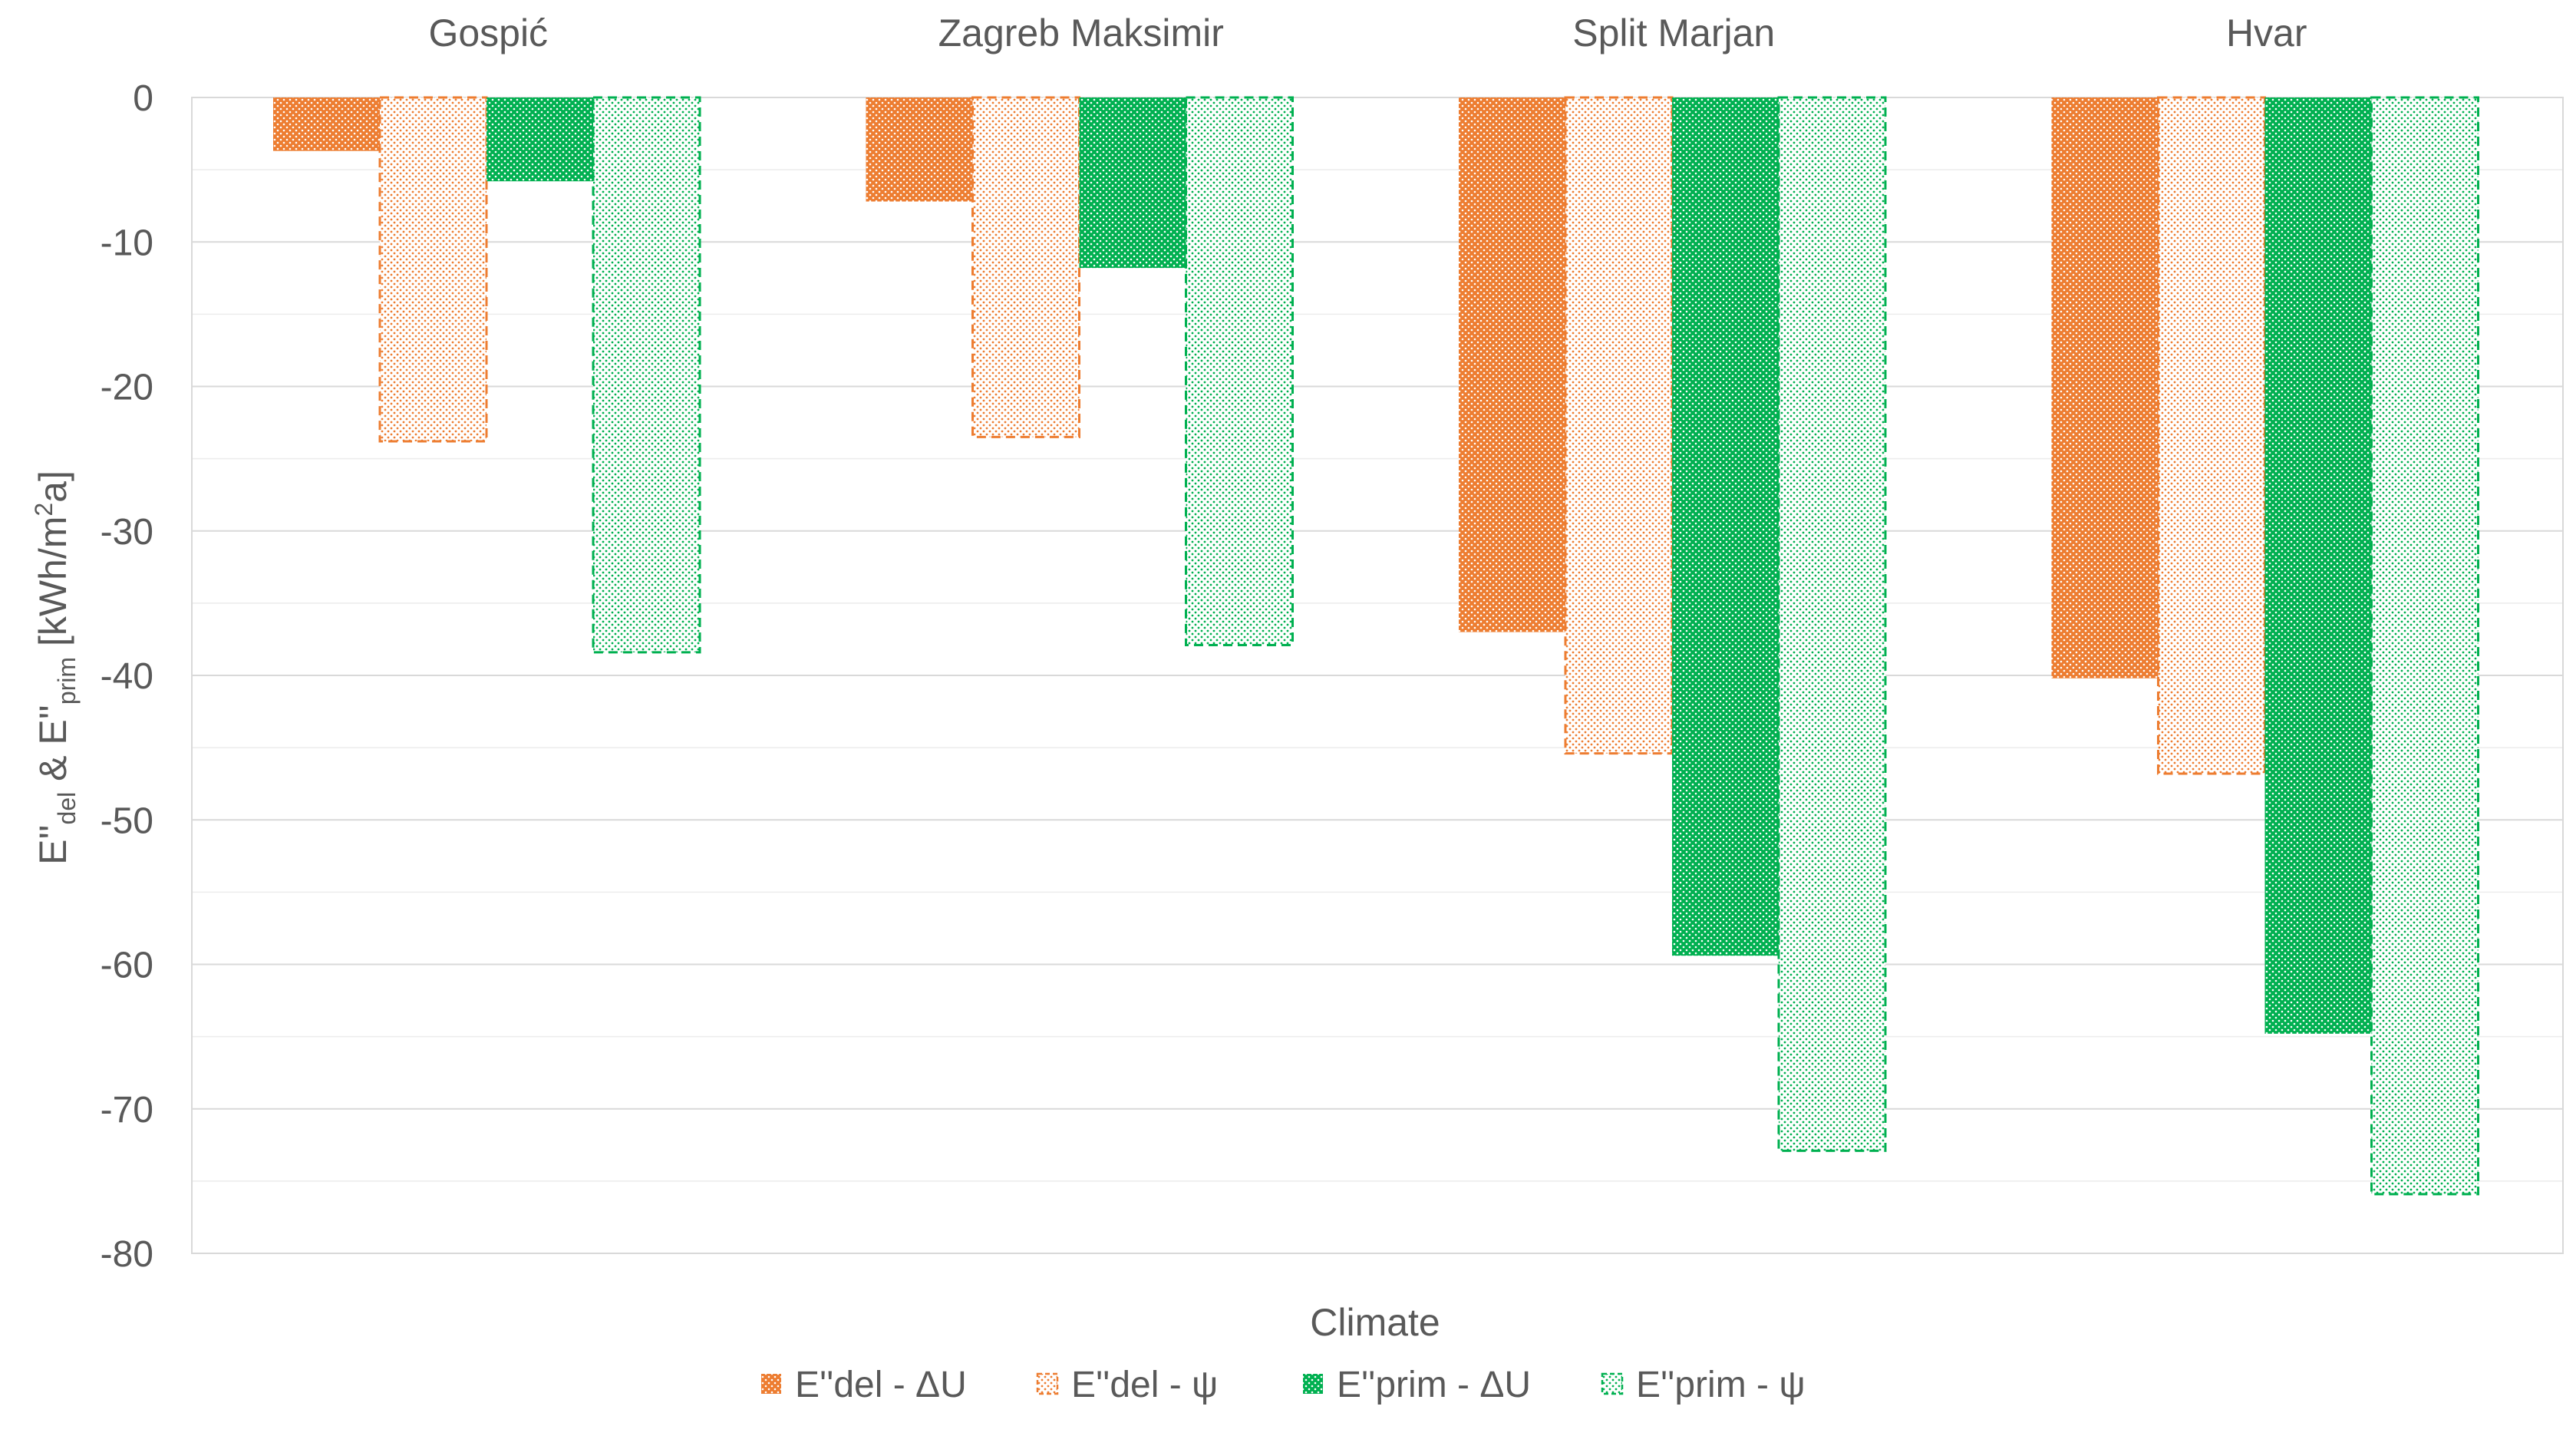 Image resolution: width=2576 pixels, height=1436 pixels. I want to click on legend-label: E''del - ψ, so click(1144, 1385).